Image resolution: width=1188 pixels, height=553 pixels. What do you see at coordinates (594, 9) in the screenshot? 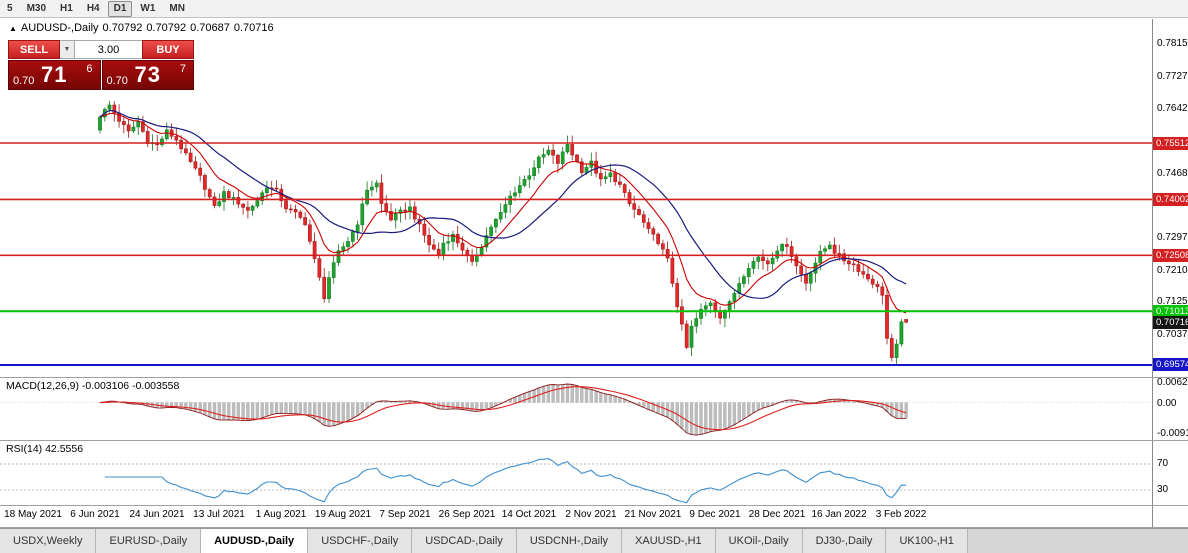
I see `timeframe-toolbar: 5 M30 H1 H4 D1 W1 MN` at bounding box center [594, 9].